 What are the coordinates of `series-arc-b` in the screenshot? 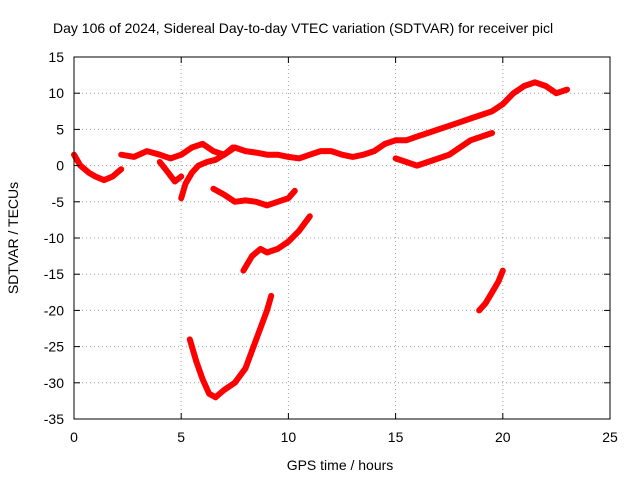 It's located at (344, 120).